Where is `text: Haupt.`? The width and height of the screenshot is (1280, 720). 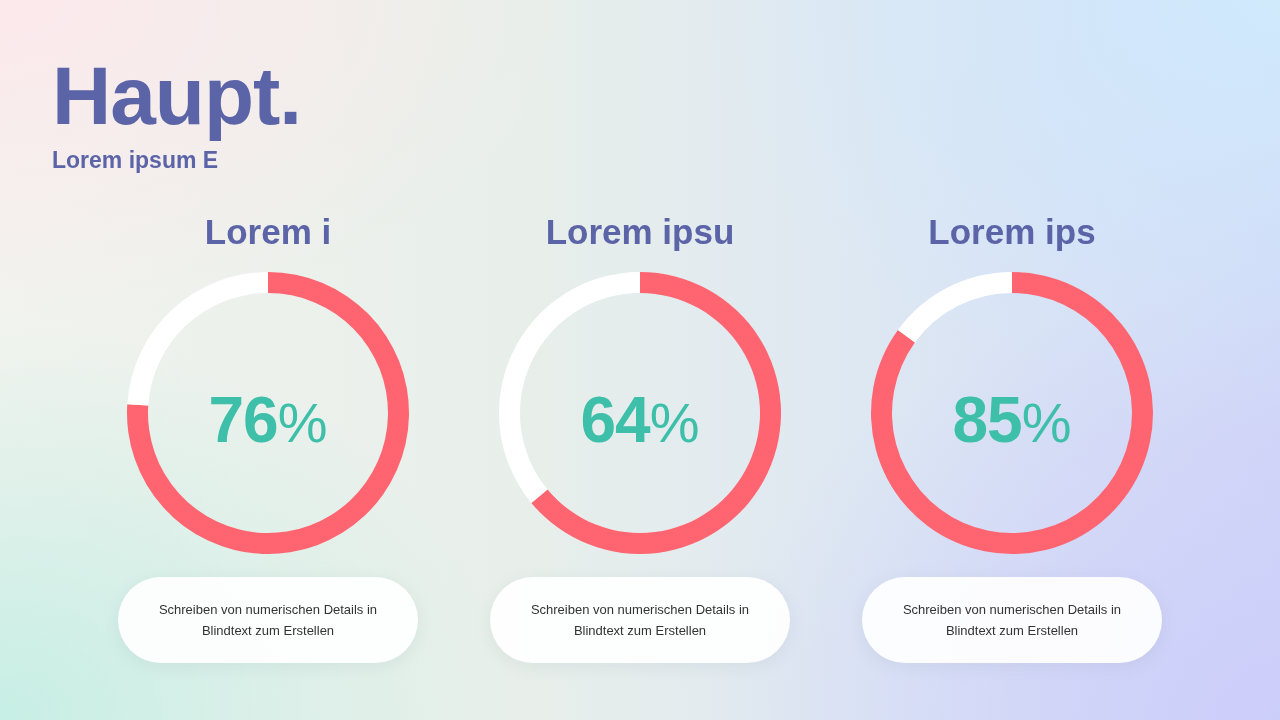 text: Haupt. is located at coordinates (177, 96).